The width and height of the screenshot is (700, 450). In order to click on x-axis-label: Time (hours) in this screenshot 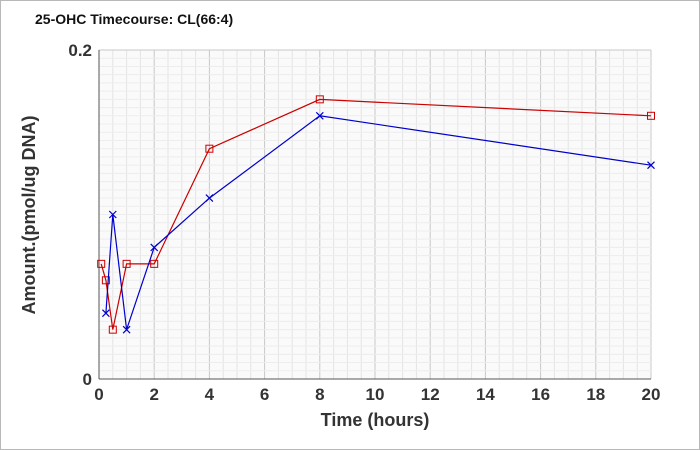, I will do `click(375, 420)`.